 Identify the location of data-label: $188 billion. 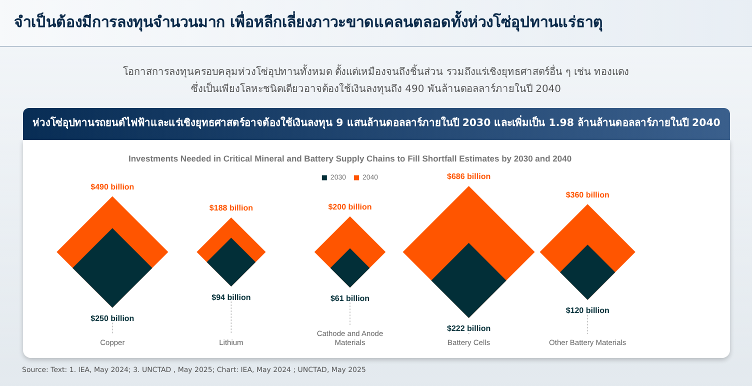
(231, 208).